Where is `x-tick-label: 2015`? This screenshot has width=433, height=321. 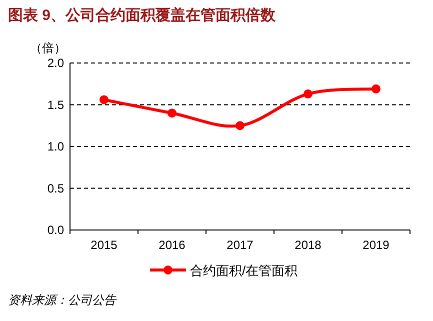 x-tick-label: 2015 is located at coordinates (104, 245).